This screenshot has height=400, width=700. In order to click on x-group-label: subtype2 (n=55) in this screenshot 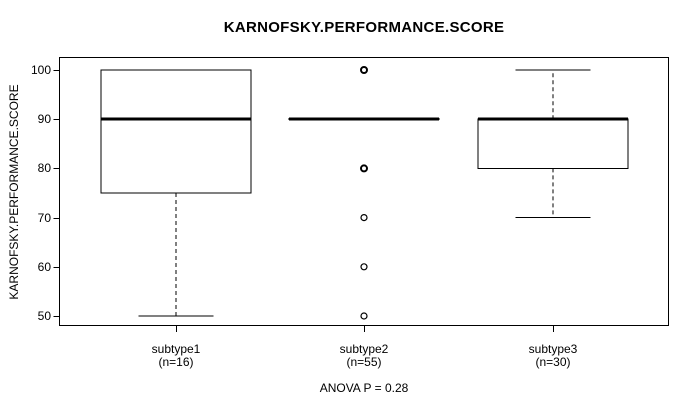, I will do `click(364, 356)`.